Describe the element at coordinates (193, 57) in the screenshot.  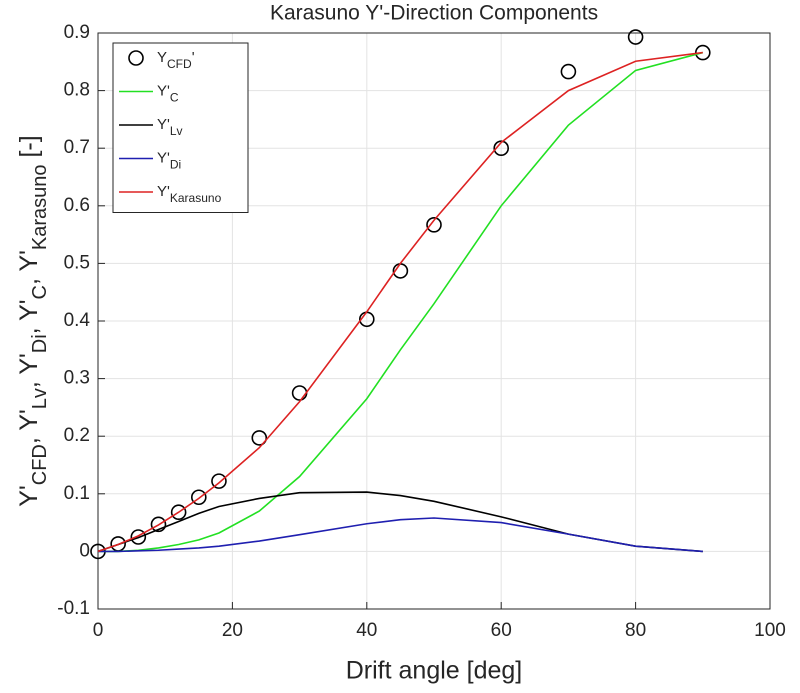
I see `legend-after: '` at that location.